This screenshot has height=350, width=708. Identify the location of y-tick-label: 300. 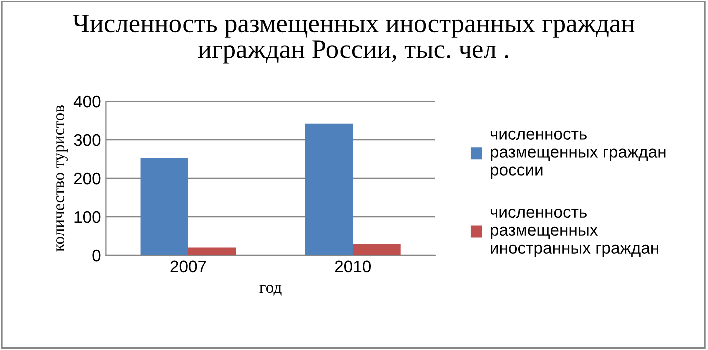
(87, 140).